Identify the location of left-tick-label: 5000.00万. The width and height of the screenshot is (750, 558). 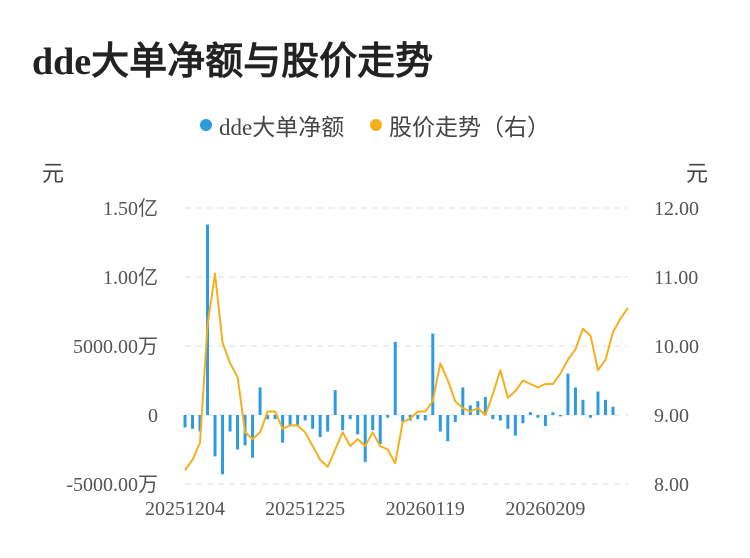
(115, 347).